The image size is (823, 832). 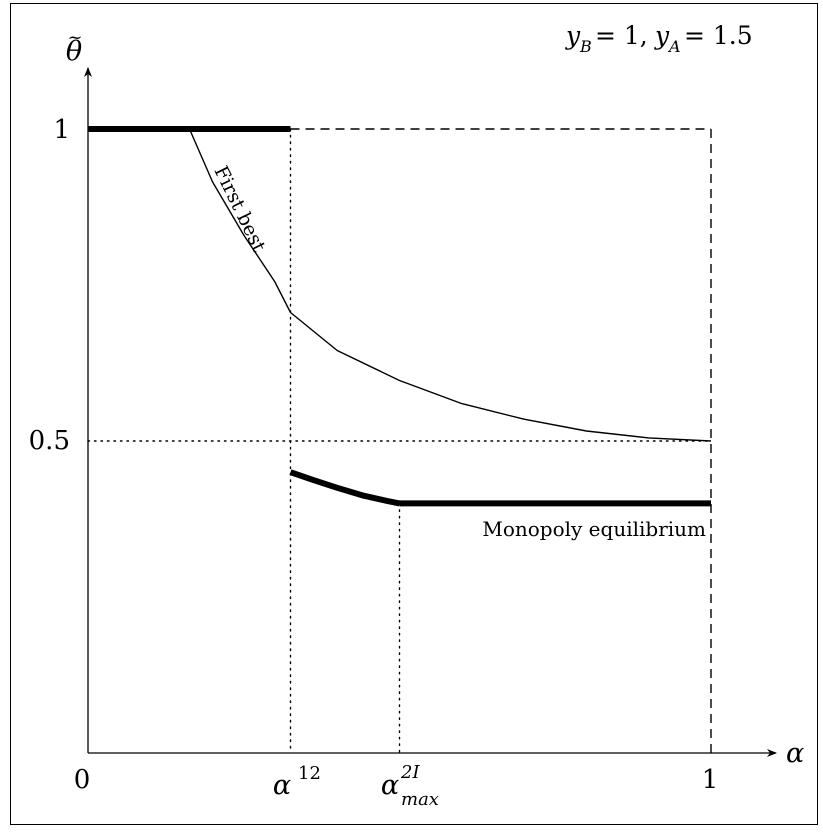 I want to click on y-tick-label-0.5: 0.5, so click(x=49, y=441).